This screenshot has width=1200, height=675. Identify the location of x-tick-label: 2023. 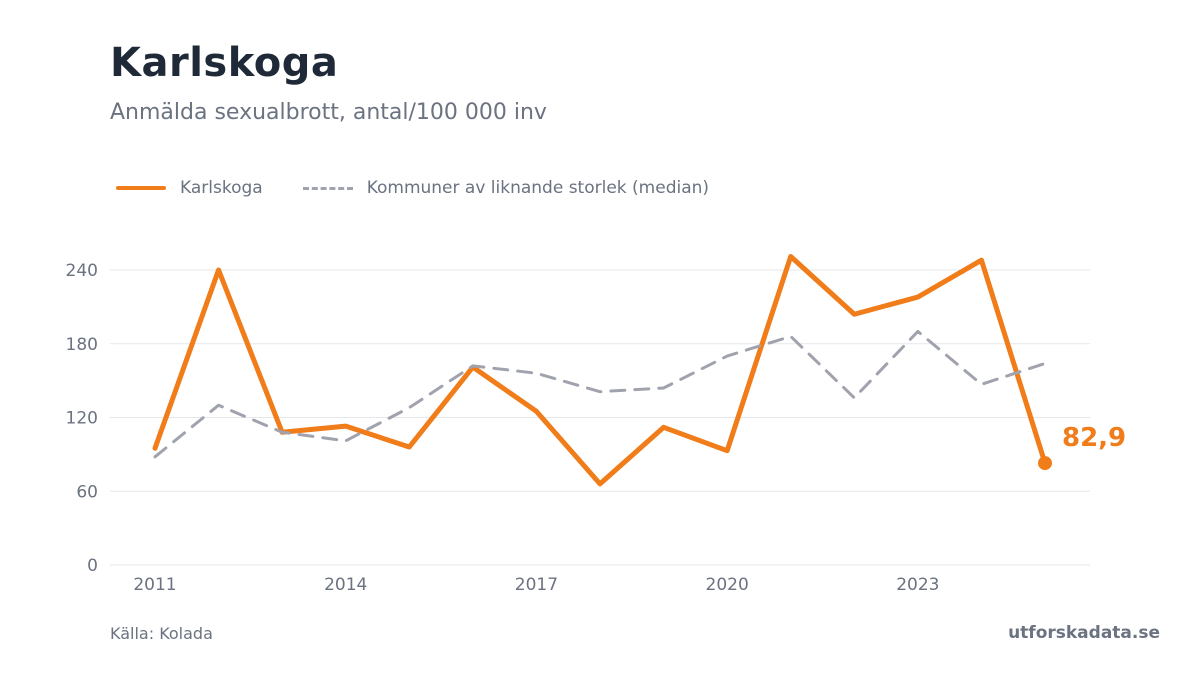
(917, 585).